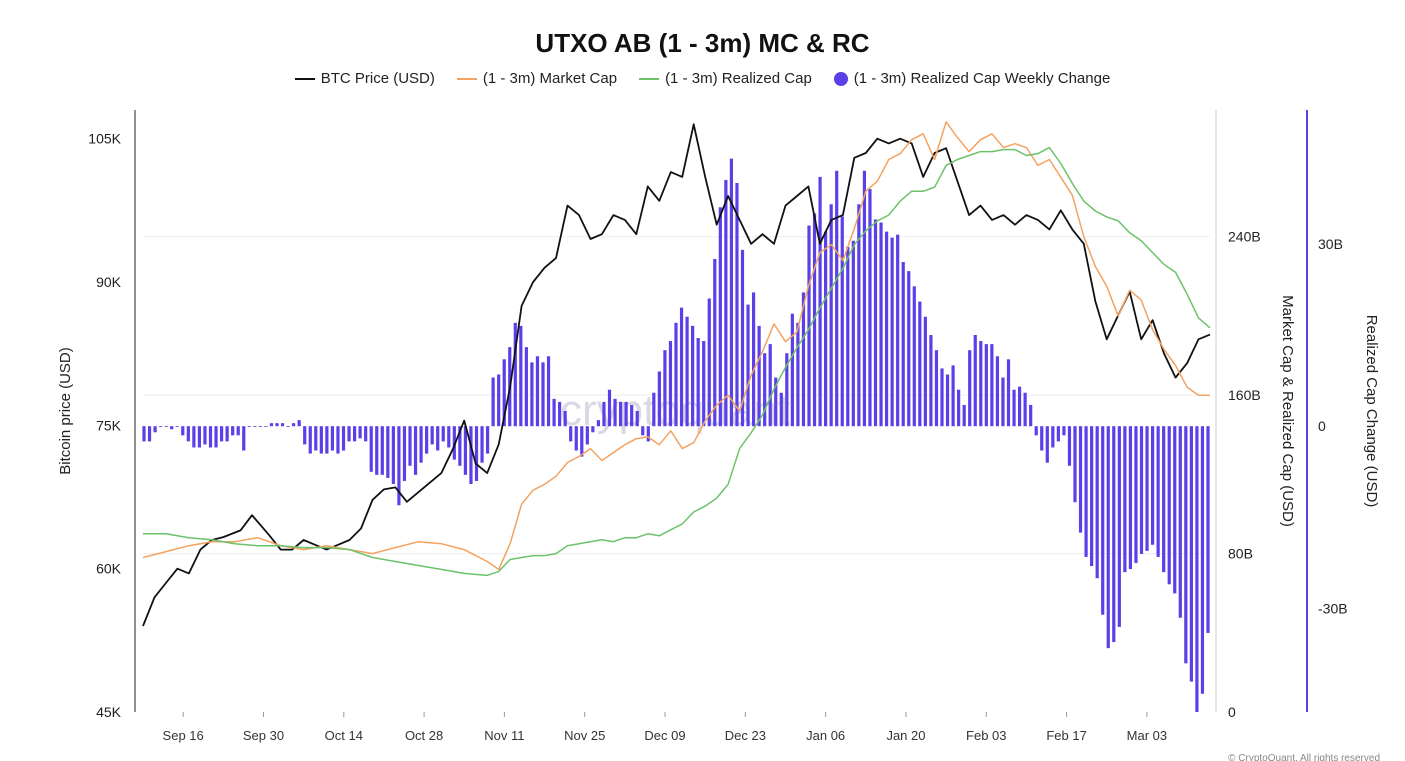 The image size is (1405, 761). I want to click on legend-label-realized-cap: (1 - 3m) Realized Cap, so click(738, 78).